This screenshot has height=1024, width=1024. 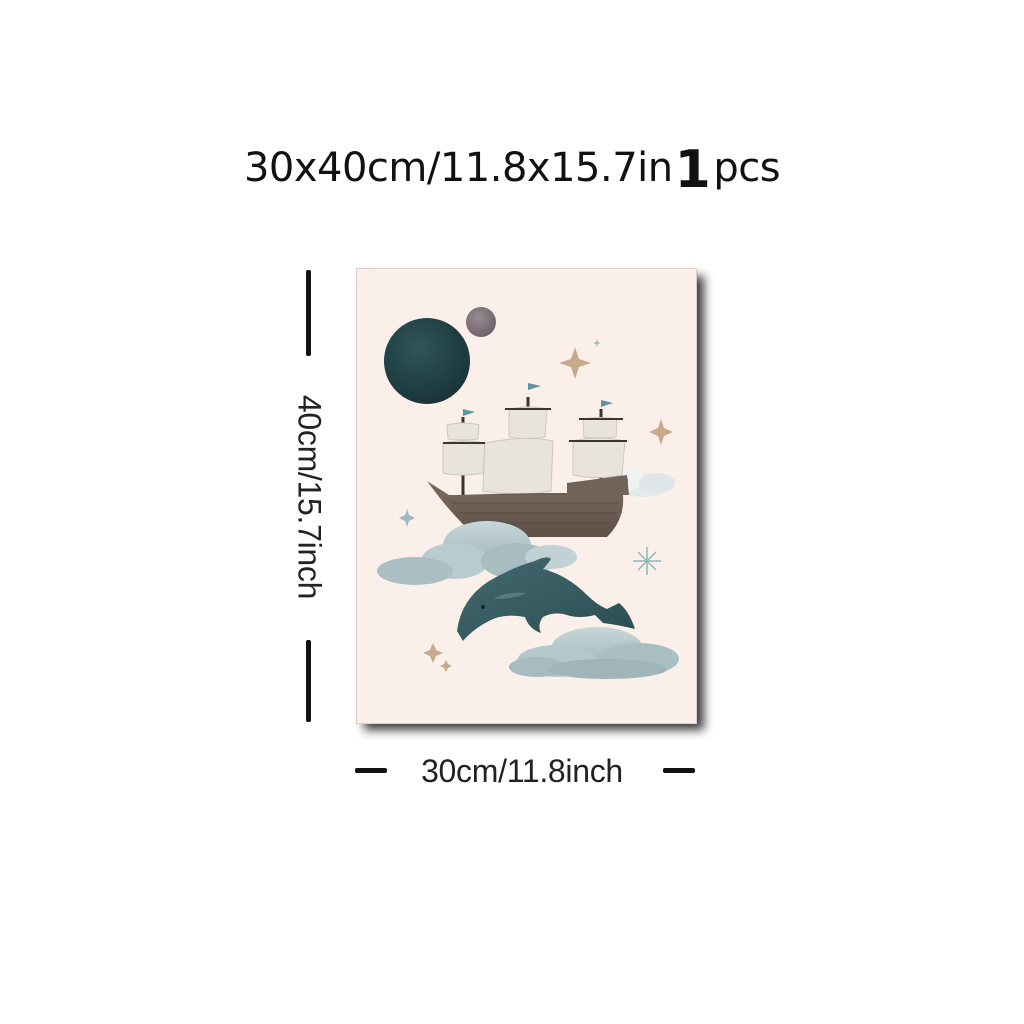 I want to click on quantity-unit: pcs, so click(x=747, y=168).